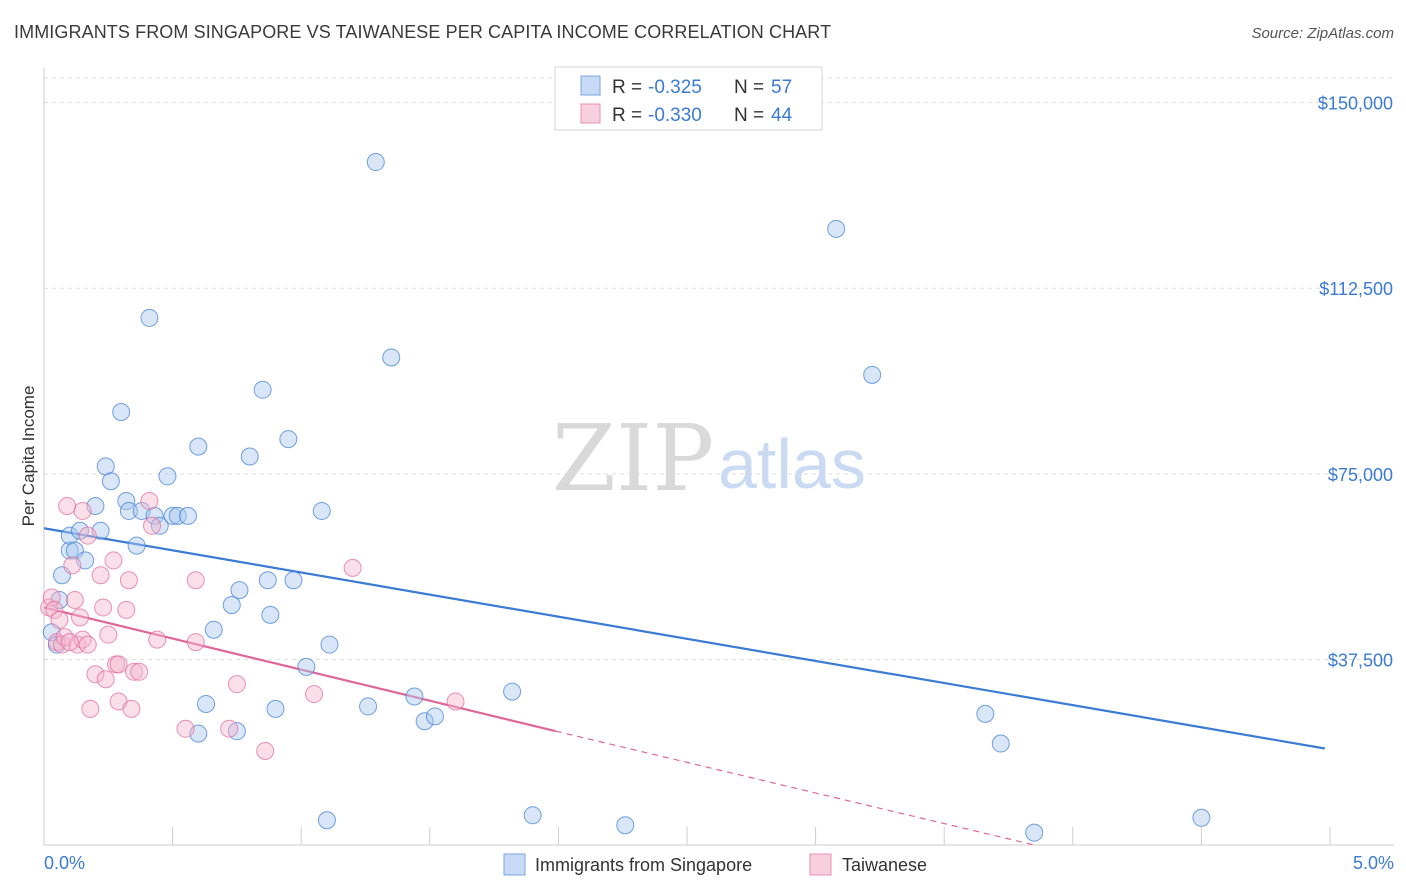  I want to click on points-taiwanese, so click(252, 626).